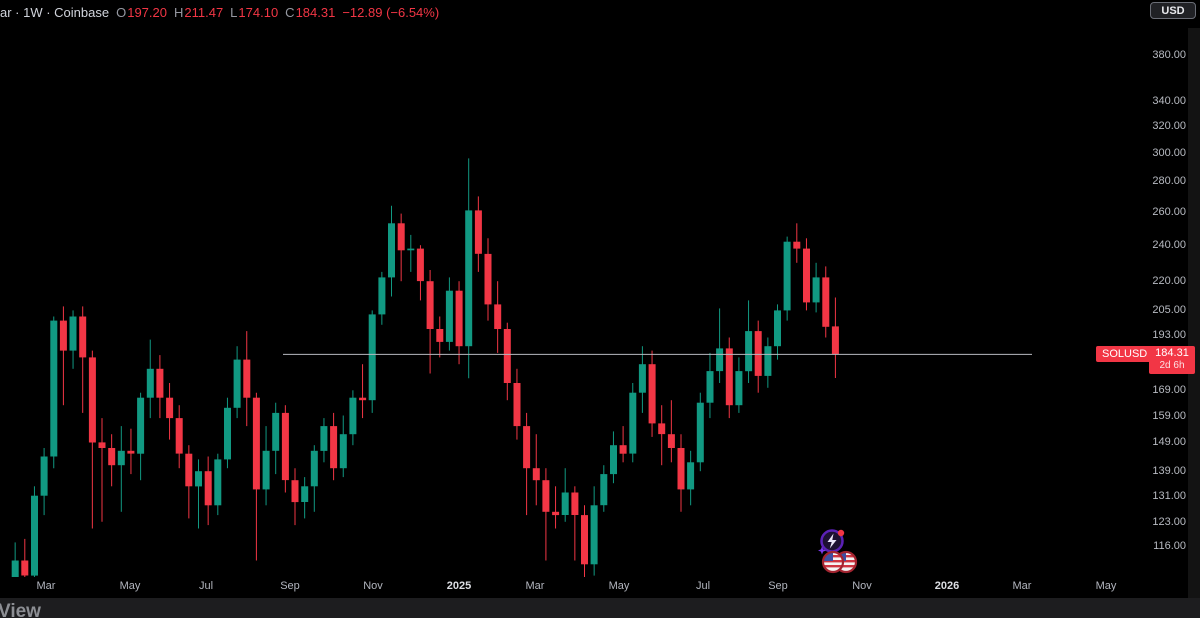  What do you see at coordinates (1172, 365) in the screenshot?
I see `bar-countdown: 2d 6h` at bounding box center [1172, 365].